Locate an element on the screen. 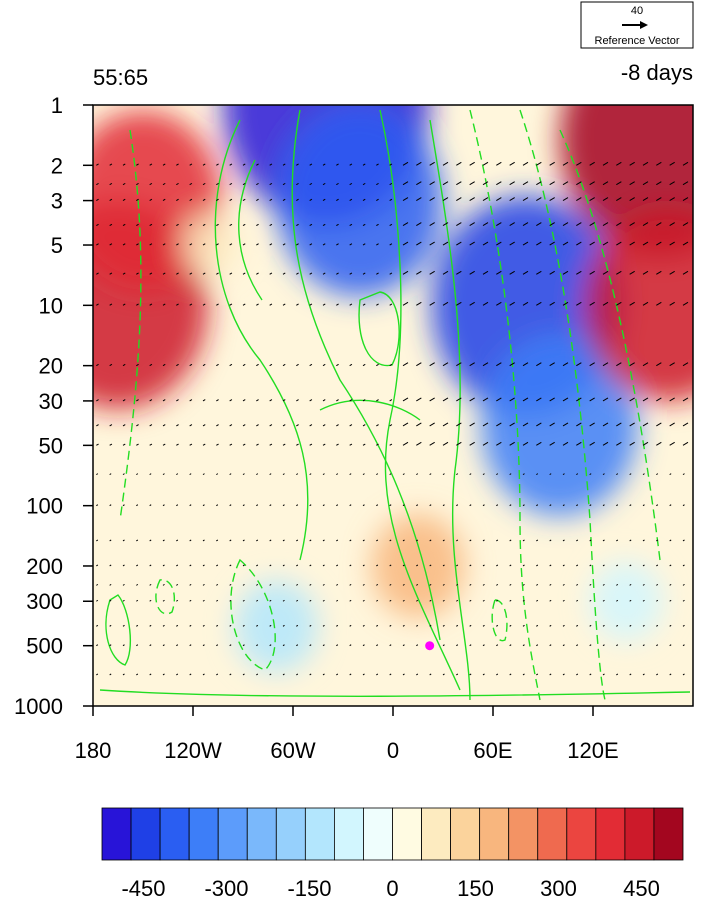 Image resolution: width=710 pixels, height=898 pixels. colorbar-label: 0 is located at coordinates (392, 887).